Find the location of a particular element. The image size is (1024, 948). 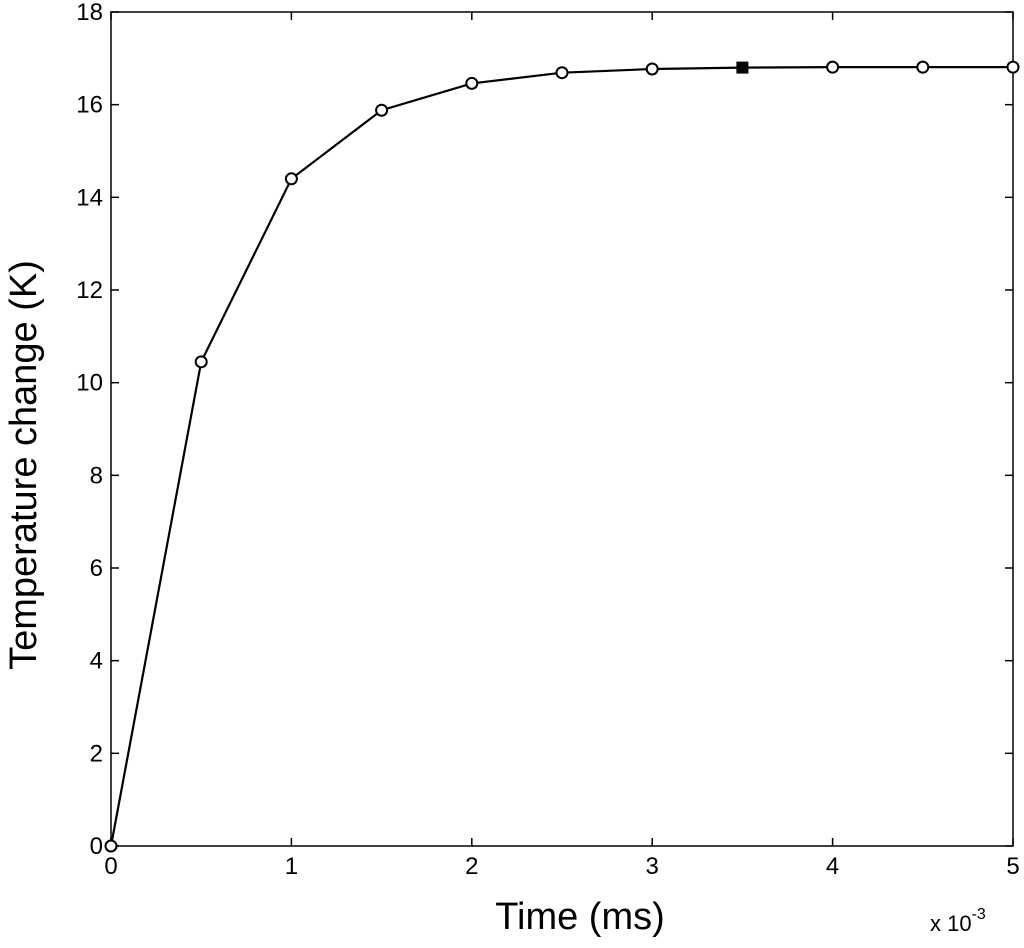

x-multiplier-exponent: -3 is located at coordinates (979, 914).